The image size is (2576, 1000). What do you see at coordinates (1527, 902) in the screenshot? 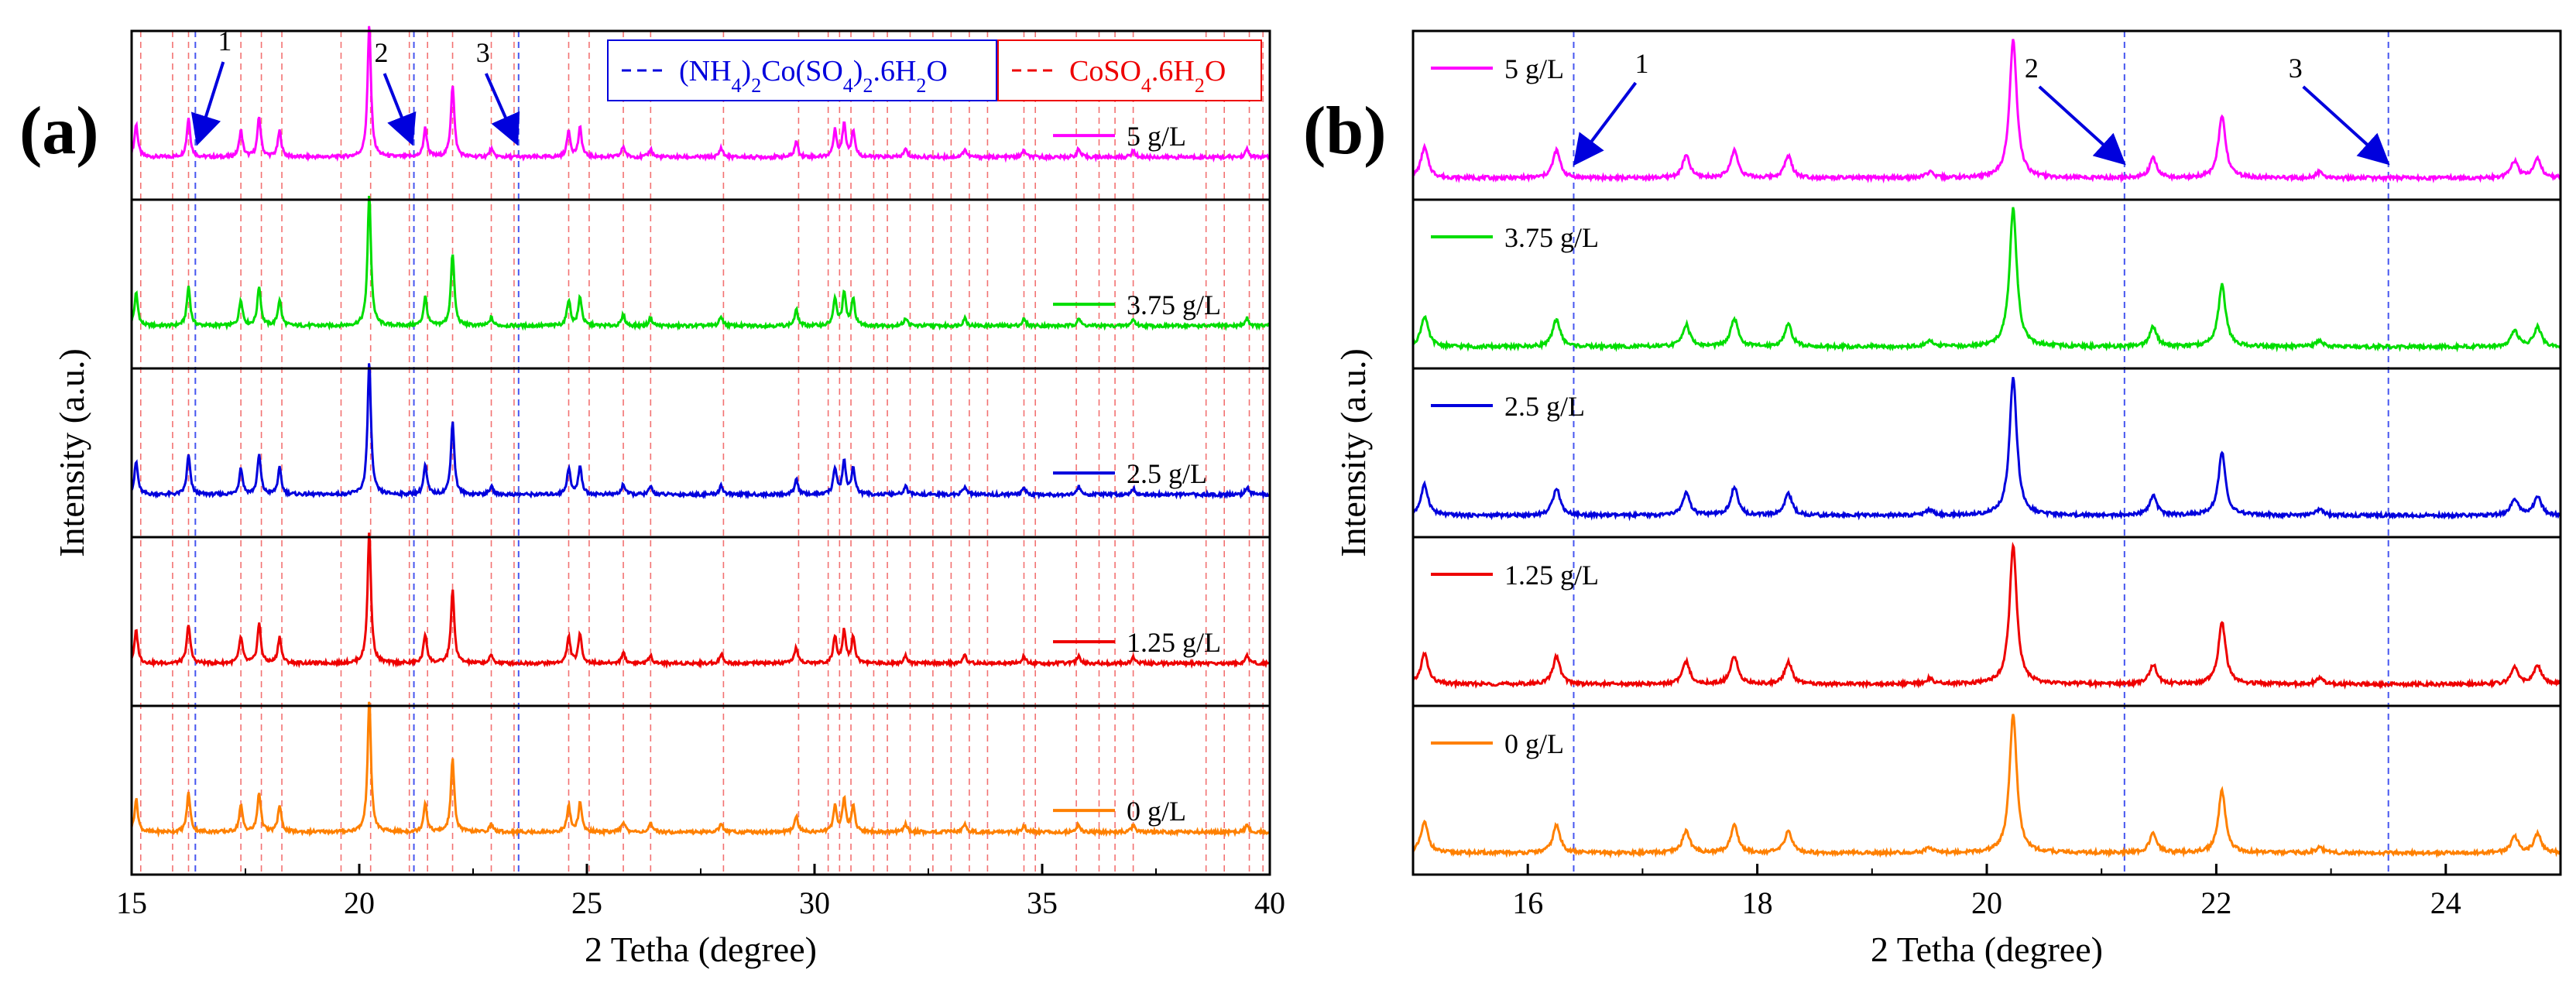
I see `x-tick-label: 16` at bounding box center [1527, 902].